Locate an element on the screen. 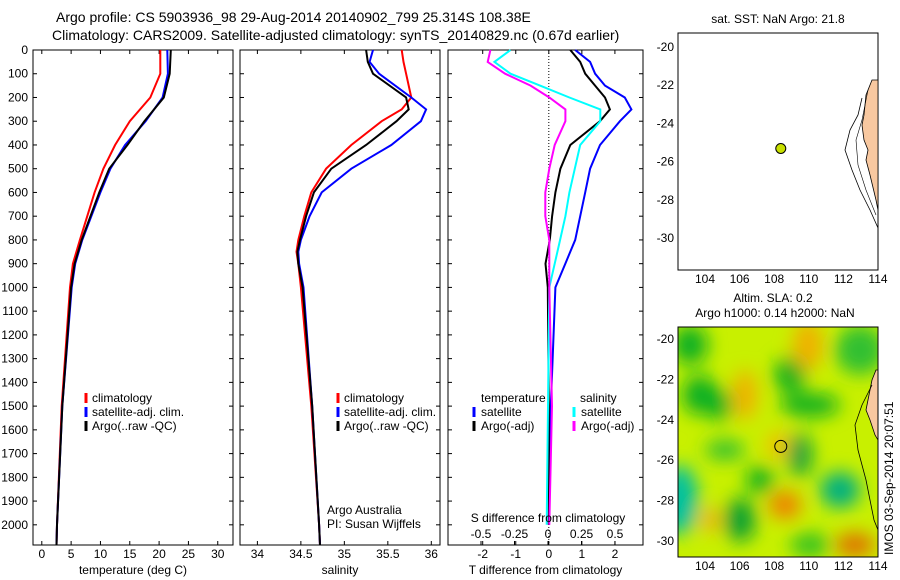 This screenshot has width=900, height=580. y-tick-label: 1100 is located at coordinates (15, 311).